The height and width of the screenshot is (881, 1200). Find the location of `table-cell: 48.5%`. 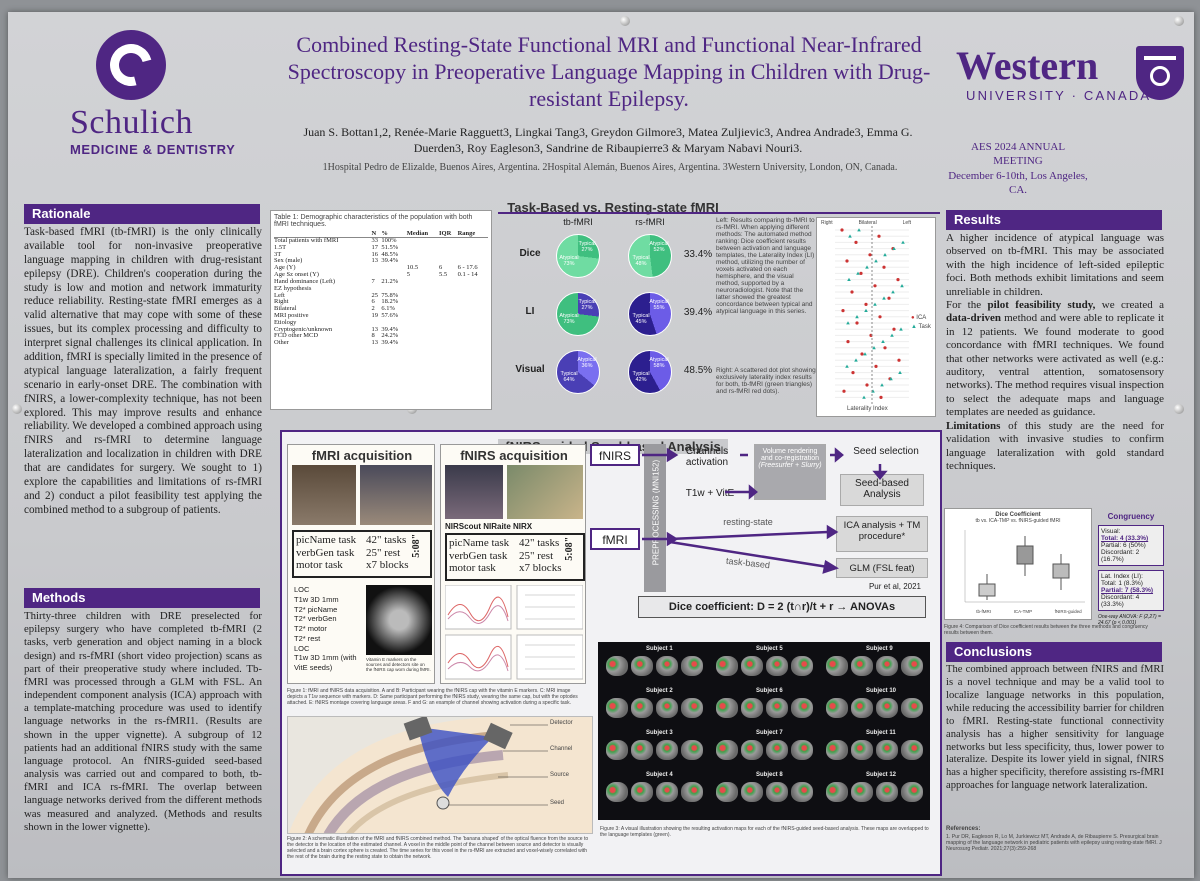

table-cell: 48.5% is located at coordinates (390, 254).